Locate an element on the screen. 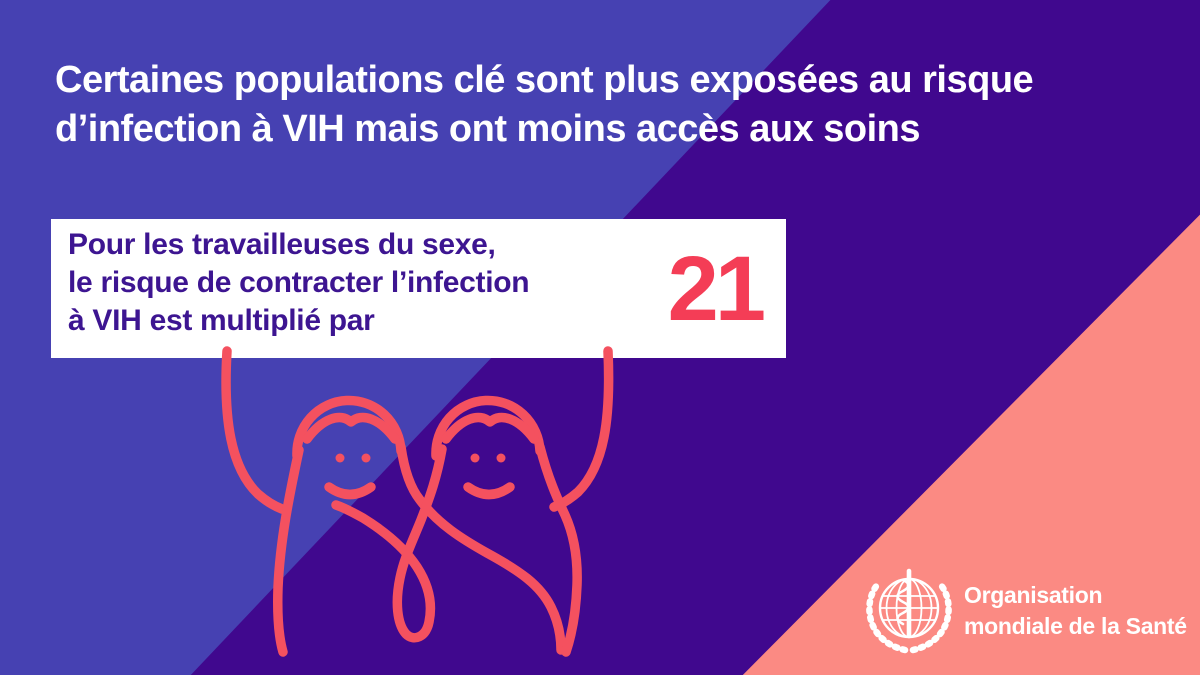  fact-text-line2: le risque de contracter l’infection is located at coordinates (299, 282).